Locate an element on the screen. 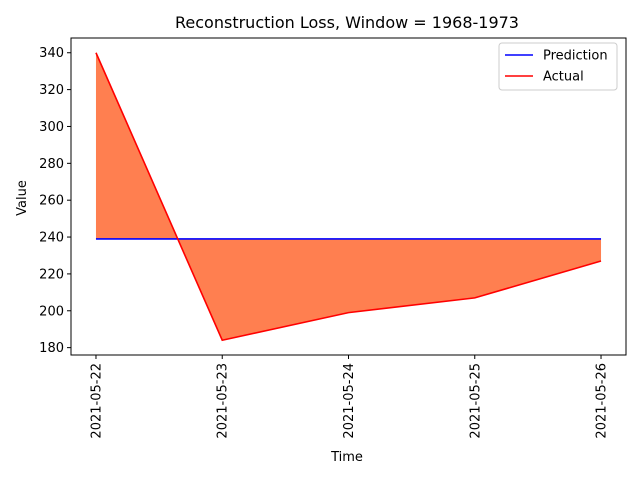 This screenshot has width=640, height=480. legend-label-actual: Actual is located at coordinates (563, 77).